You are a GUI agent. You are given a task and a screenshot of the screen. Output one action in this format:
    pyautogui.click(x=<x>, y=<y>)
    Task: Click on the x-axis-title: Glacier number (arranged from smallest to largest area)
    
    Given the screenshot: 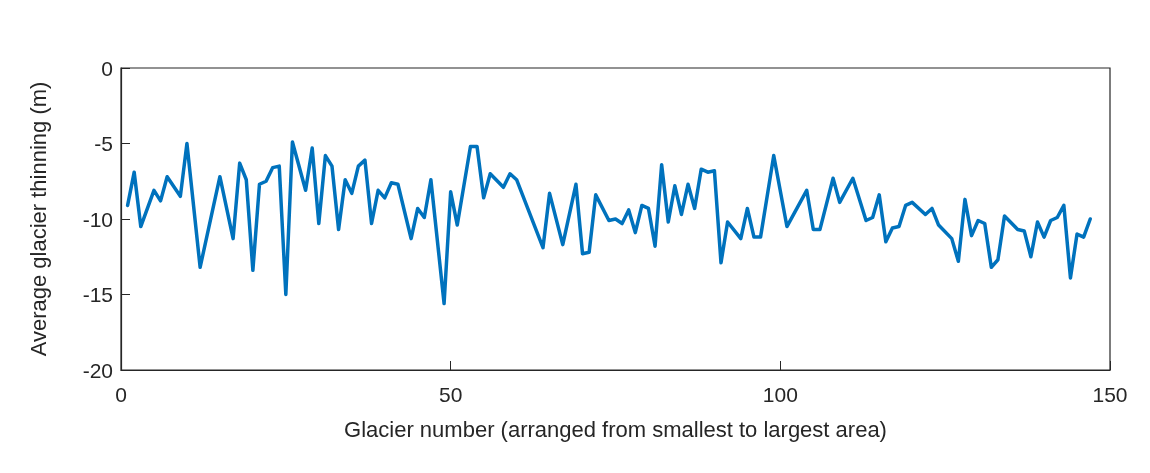 What is the action you would take?
    pyautogui.click(x=615, y=429)
    